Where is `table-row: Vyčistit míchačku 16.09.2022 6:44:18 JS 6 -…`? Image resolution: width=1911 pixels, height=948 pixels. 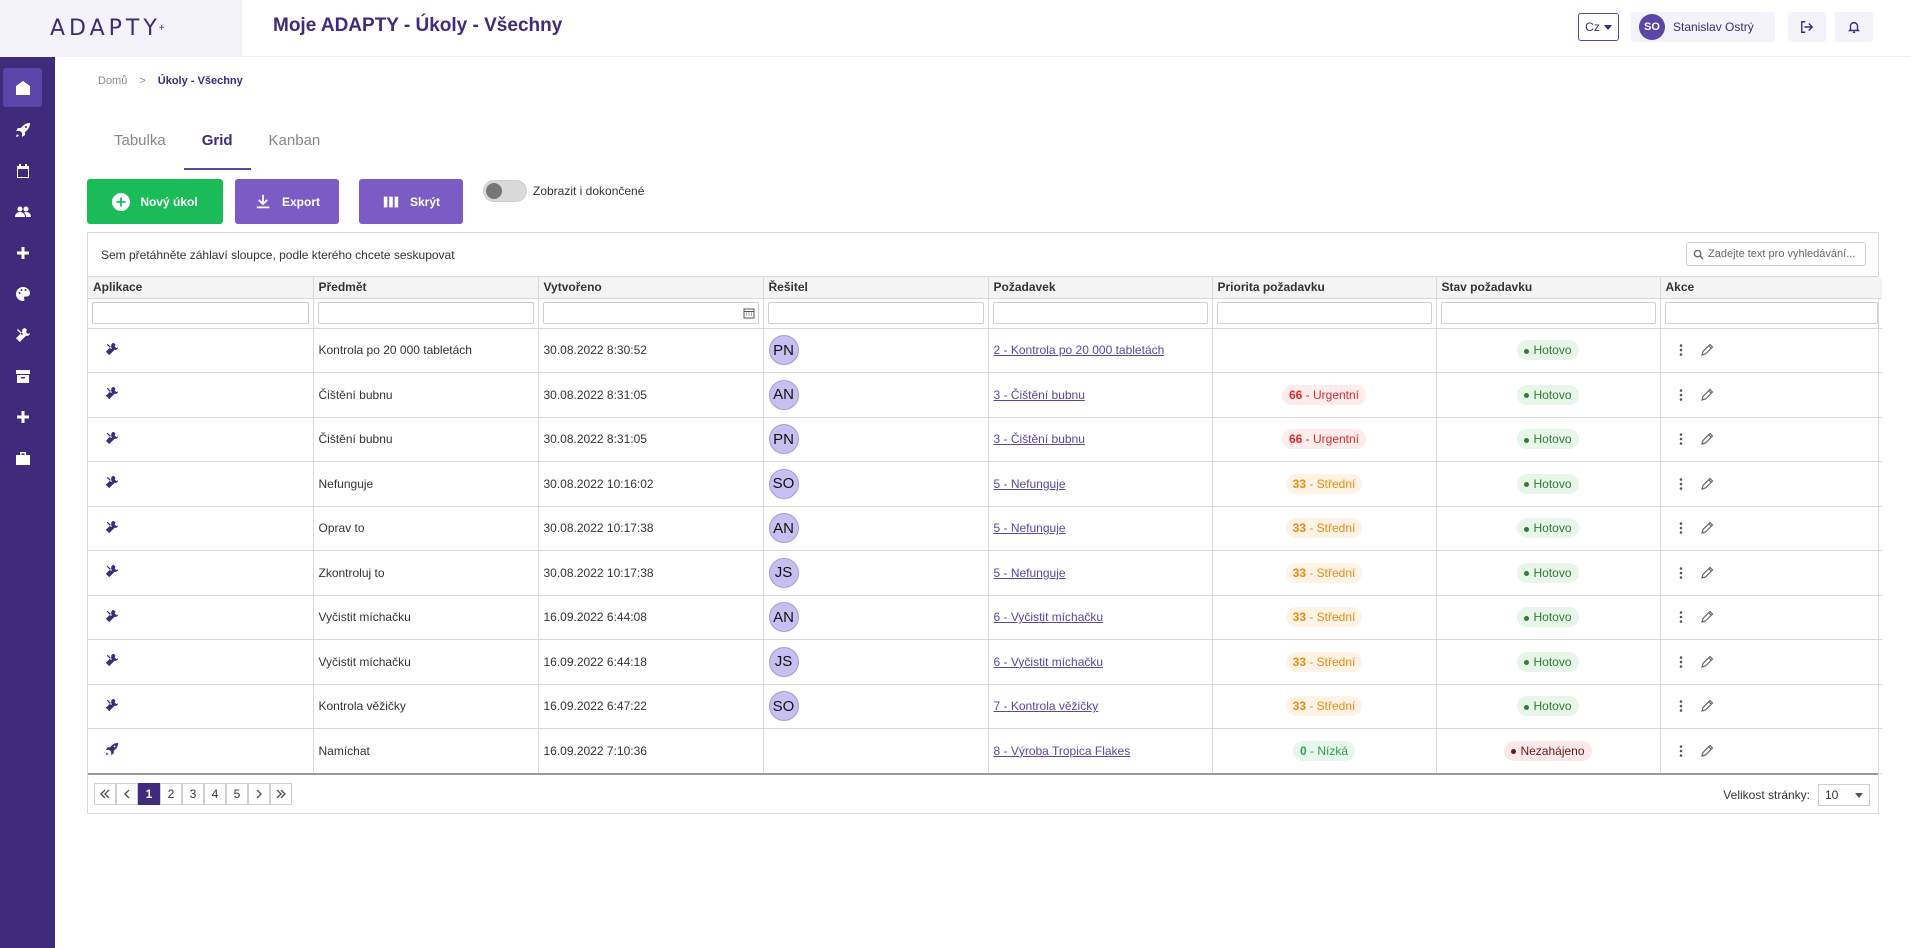 table-row: Vyčistit míchačku 16.09.2022 6:44:18 JS 6 -… is located at coordinates (985, 662).